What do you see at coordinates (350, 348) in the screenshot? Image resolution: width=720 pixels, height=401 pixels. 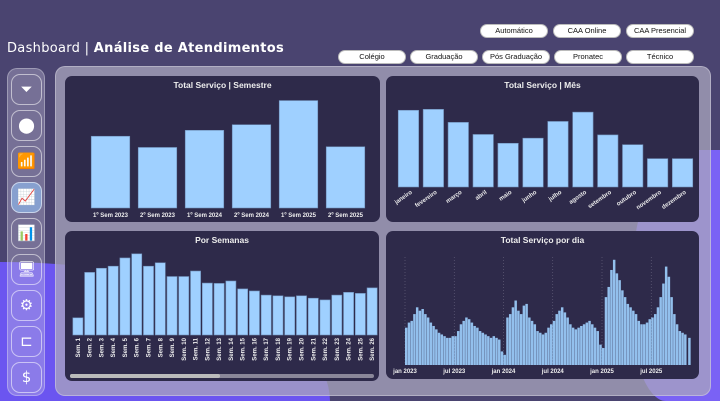 I see `x-tick-label: Sem. 24` at bounding box center [350, 348].